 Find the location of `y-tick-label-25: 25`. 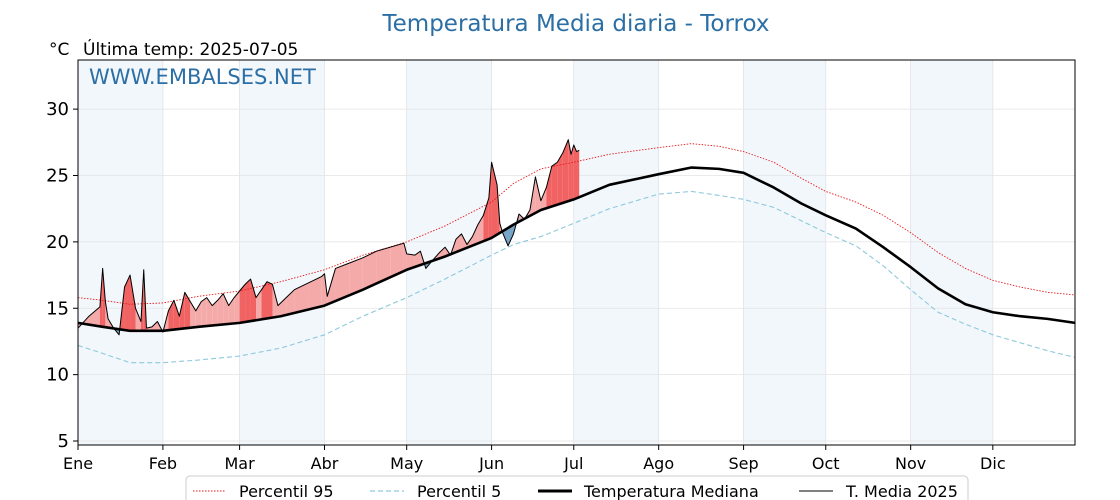

y-tick-label-25: 25 is located at coordinates (57, 176).